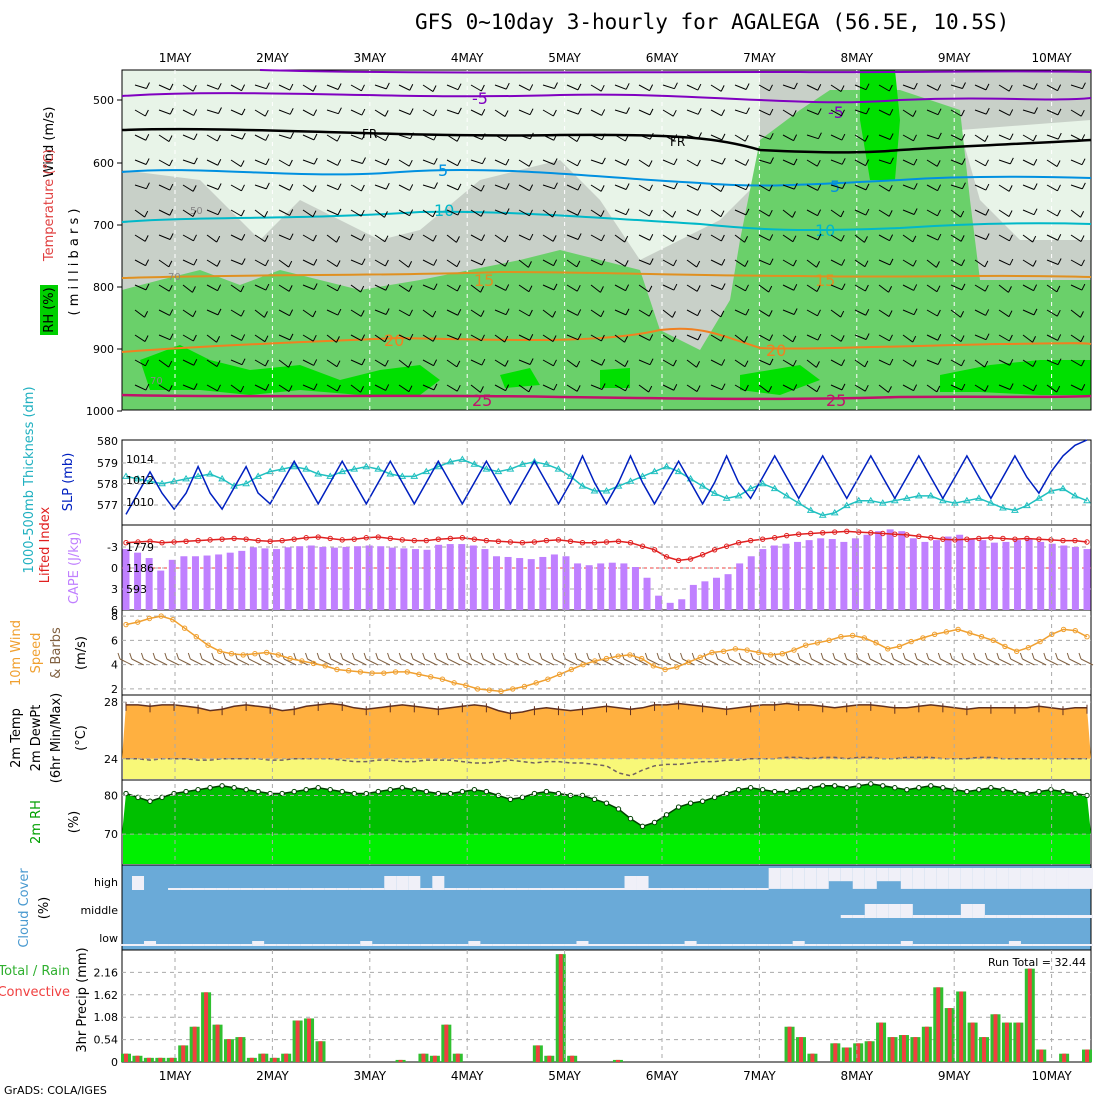  Describe the element at coordinates (606, 652) in the screenshot. I see `wind10-frame` at that location.